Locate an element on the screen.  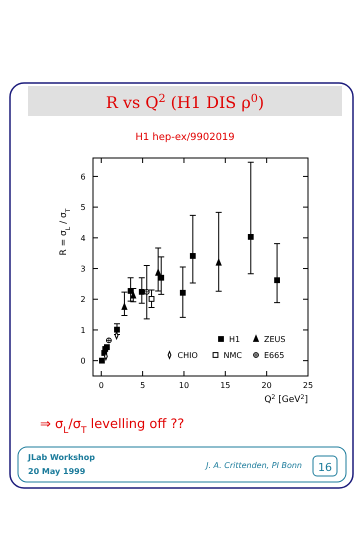
y-tick-label: 4 is located at coordinates (83, 238).